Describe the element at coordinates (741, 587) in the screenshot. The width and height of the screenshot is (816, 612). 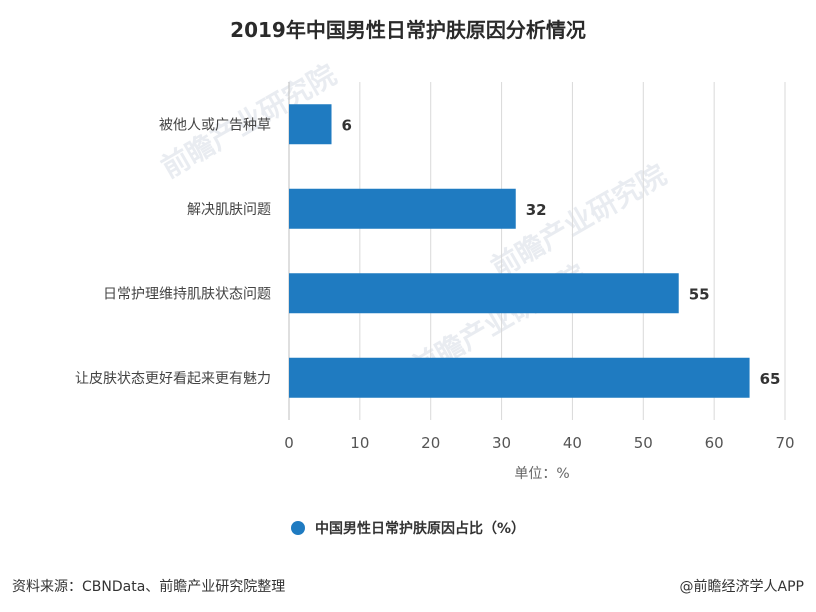
I see `credit-note: @前瞻经济学人APP` at that location.